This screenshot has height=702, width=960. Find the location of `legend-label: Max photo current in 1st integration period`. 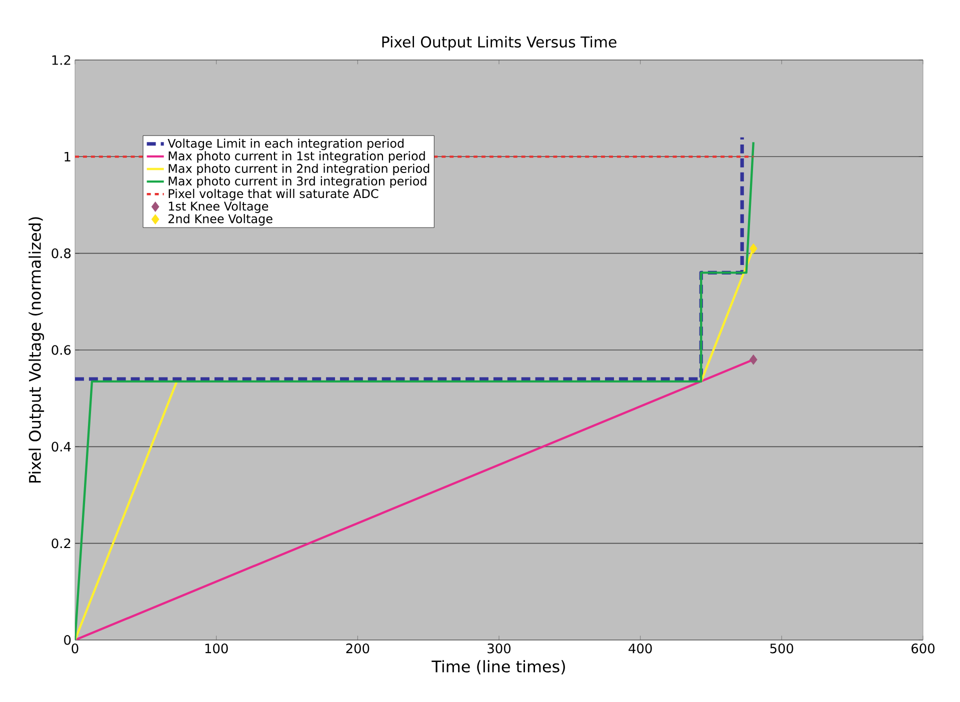

legend-label: Max photo current in 1st integration period is located at coordinates (296, 157).